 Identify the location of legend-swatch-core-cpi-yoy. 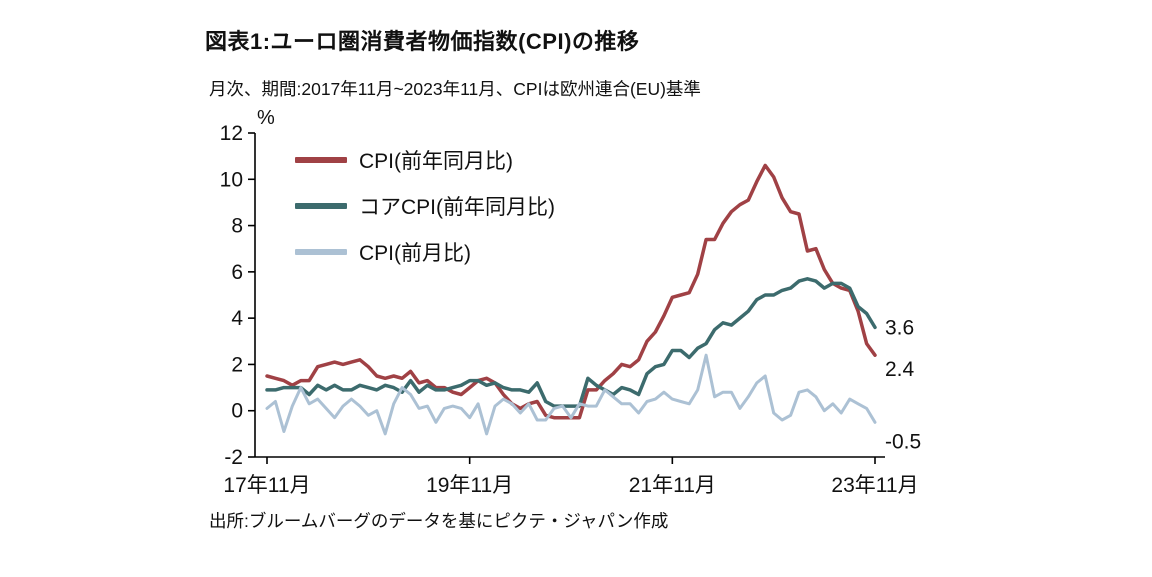
(321, 206).